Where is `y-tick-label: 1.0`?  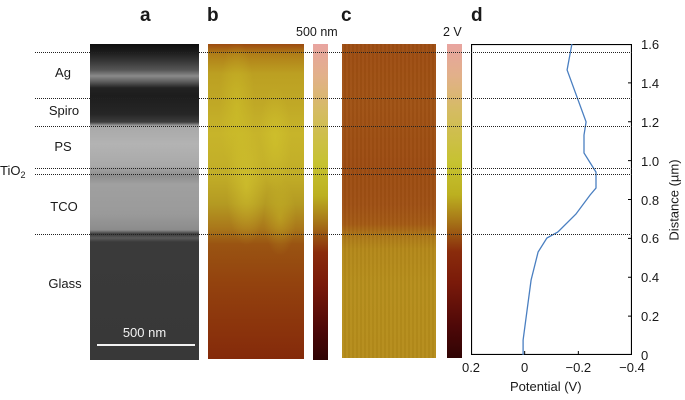 y-tick-label: 1.0 is located at coordinates (650, 161).